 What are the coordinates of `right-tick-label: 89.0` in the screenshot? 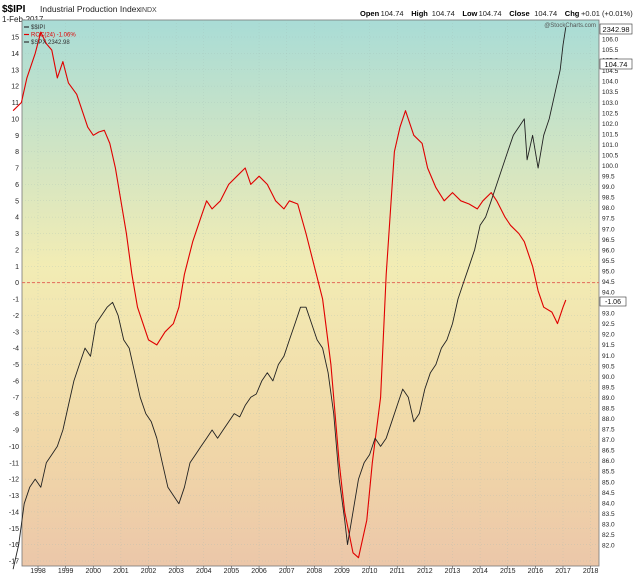 It's located at (608, 398).